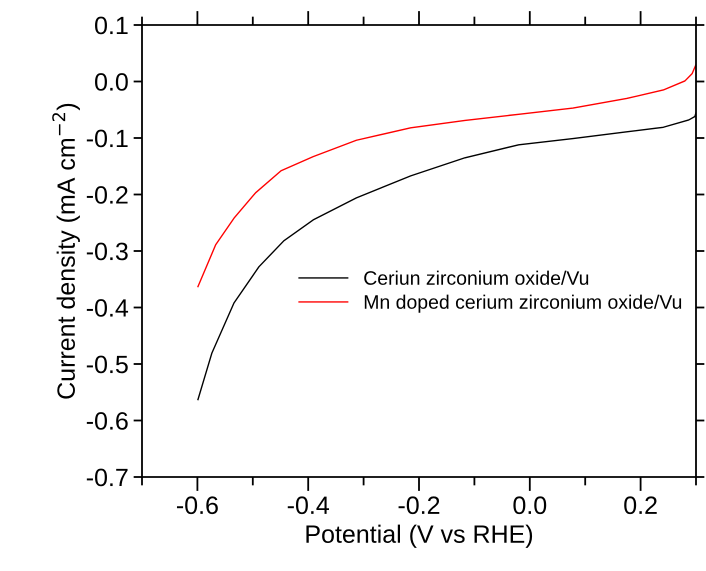  I want to click on x-axis-title: Potential (V vs RHE), so click(419, 536).